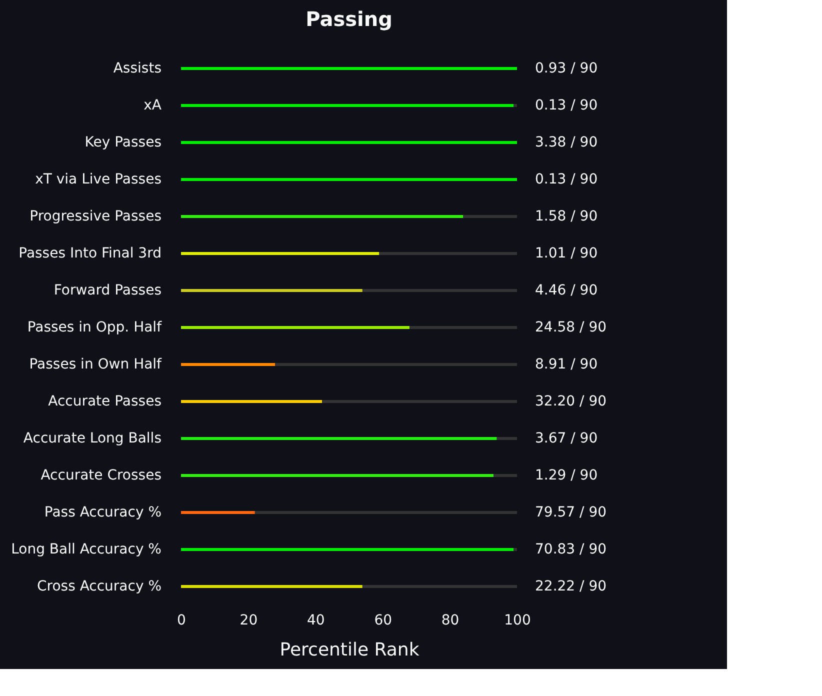  Describe the element at coordinates (95, 328) in the screenshot. I see `y-tick-label: Passes in Opp. Half` at that location.